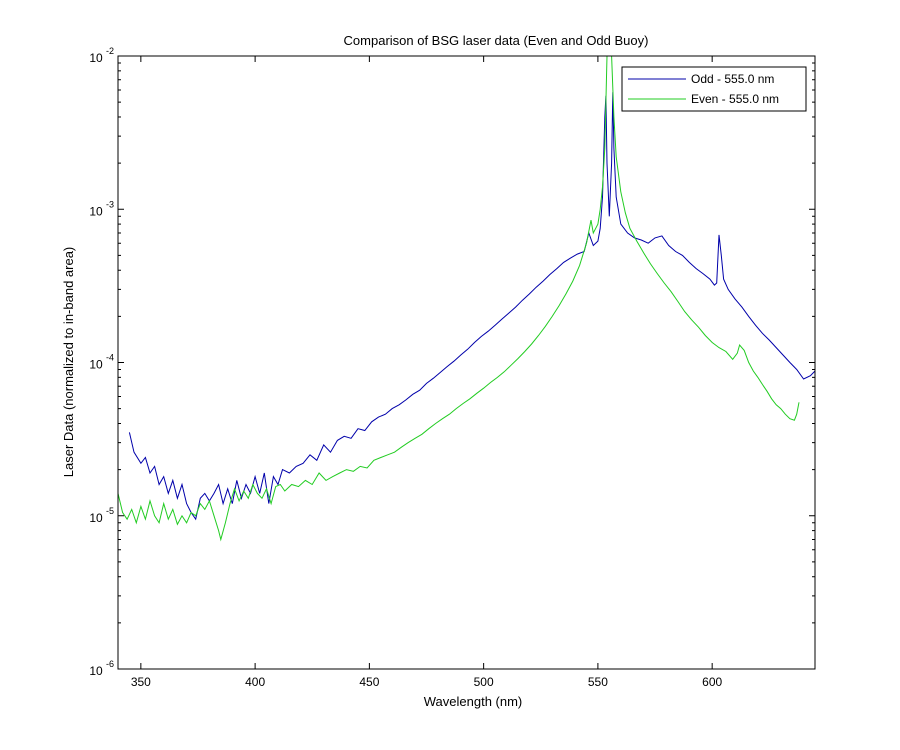  Describe the element at coordinates (735, 99) in the screenshot. I see `legend-label-even: Even - 555.0 nm` at that location.